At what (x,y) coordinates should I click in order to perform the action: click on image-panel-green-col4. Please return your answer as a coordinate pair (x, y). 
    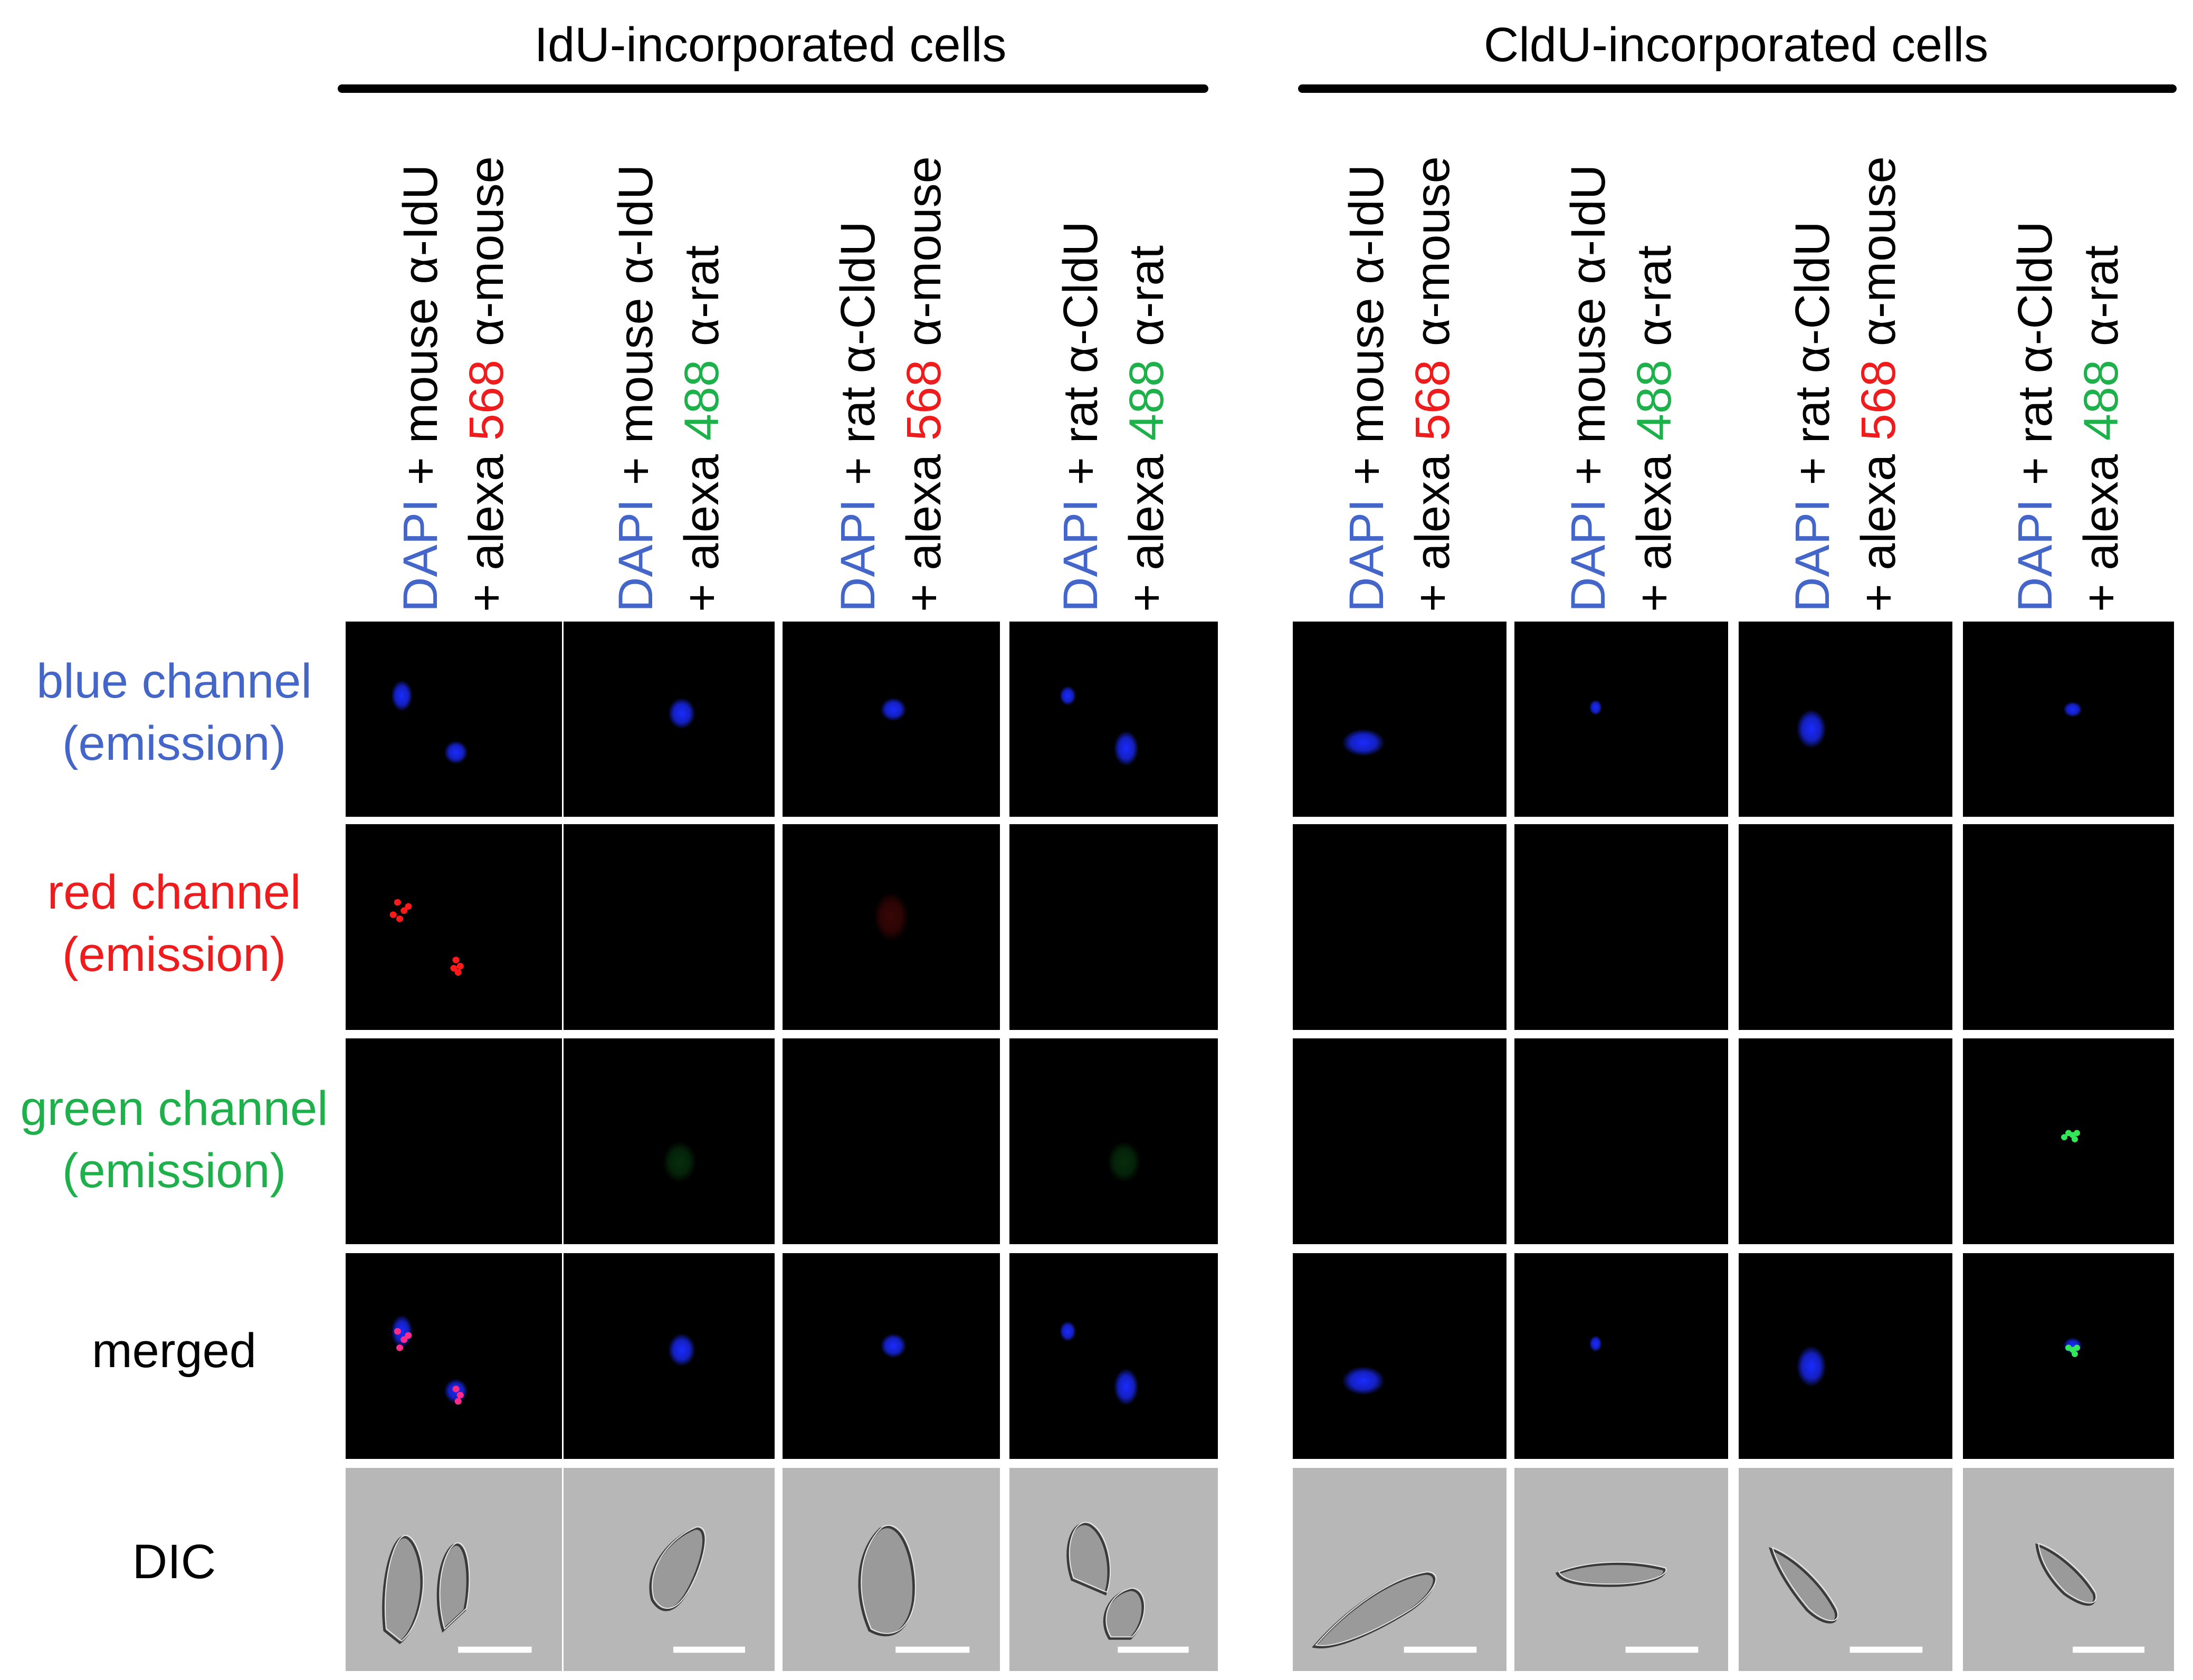
    Looking at the image, I should click on (1113, 1141).